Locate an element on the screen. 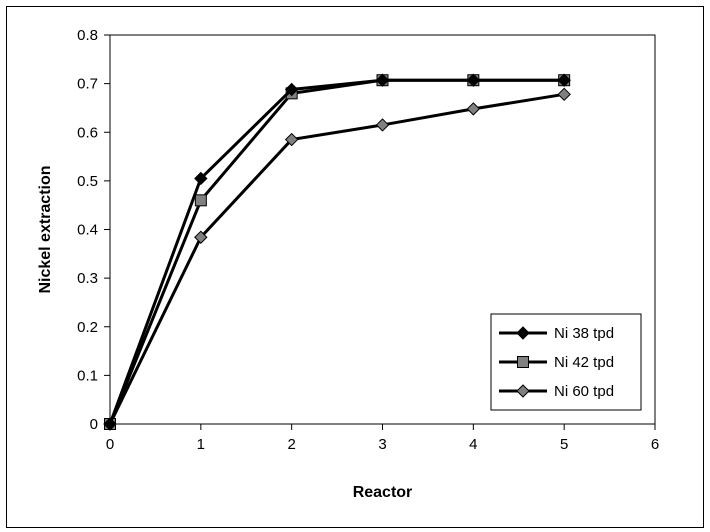 This screenshot has width=710, height=532. y-axis: 0 0.1 0.2 0.3 0.4 0.5 0.6 0.7 0.8 is located at coordinates (93, 230).